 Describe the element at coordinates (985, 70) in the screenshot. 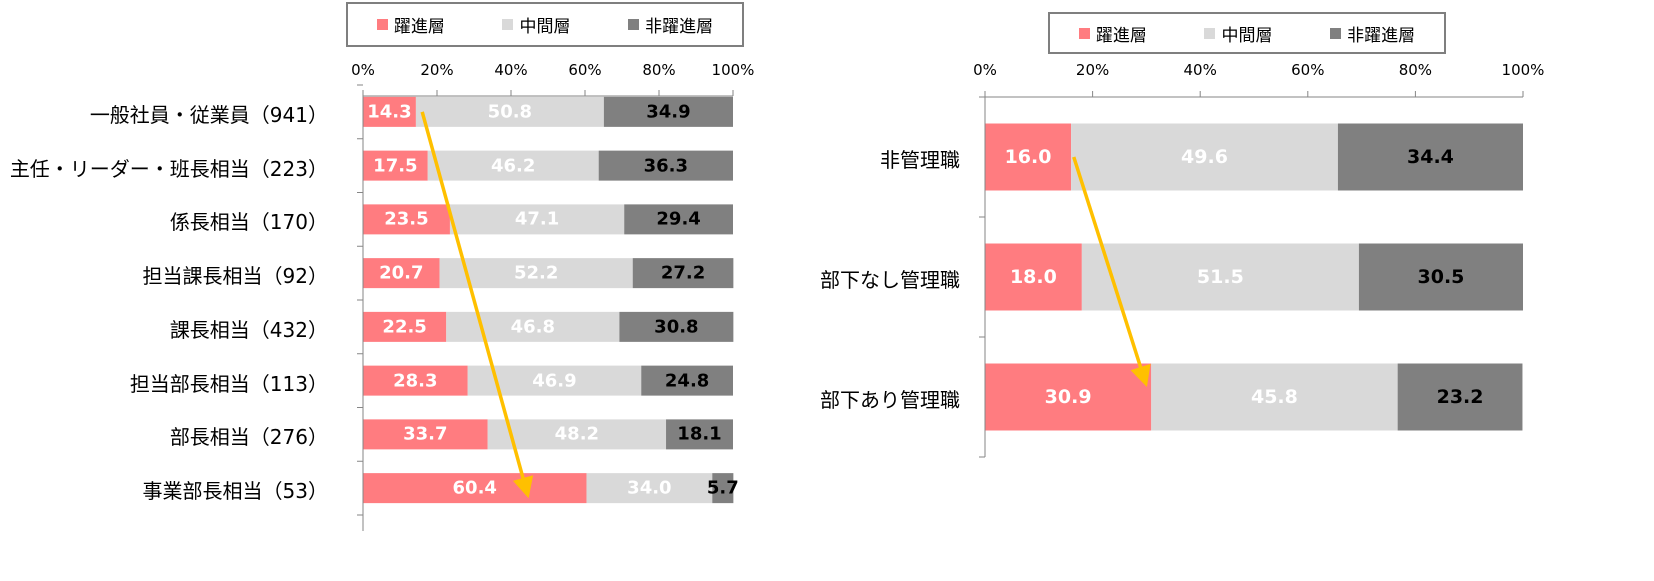

I see `x-tick-label: 0%` at that location.